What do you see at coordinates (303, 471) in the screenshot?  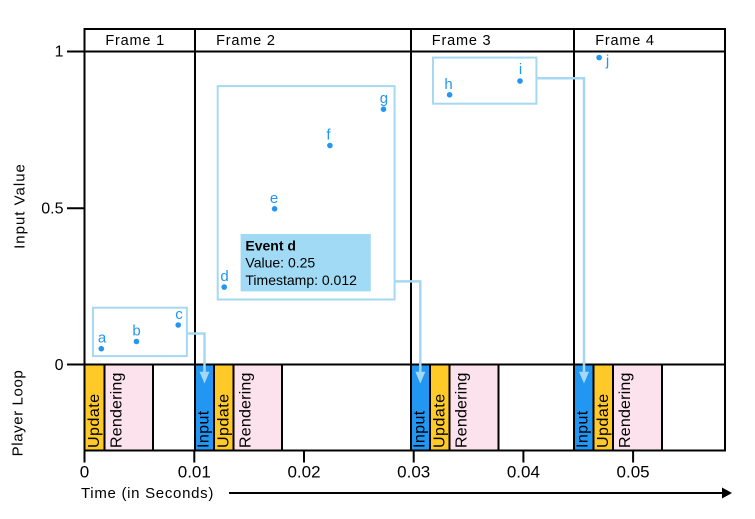 I see `svg-text: 0.02` at bounding box center [303, 471].